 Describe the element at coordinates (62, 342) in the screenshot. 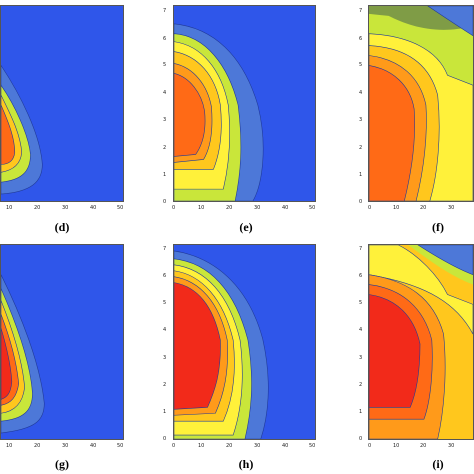

I see `contour-plot-g` at that location.